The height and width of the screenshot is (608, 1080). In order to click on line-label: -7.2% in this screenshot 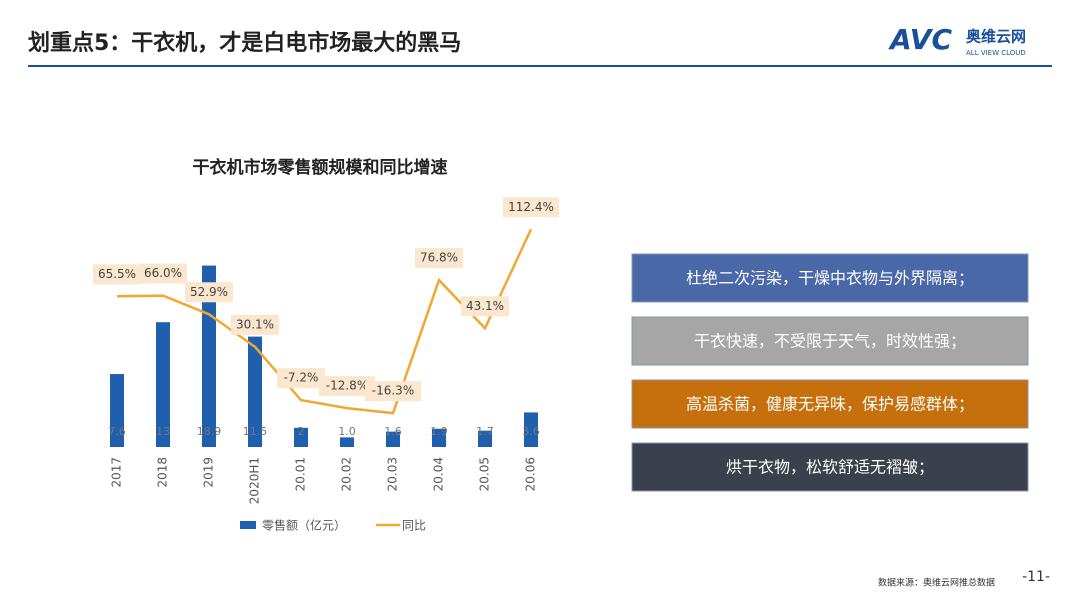, I will do `click(301, 378)`.